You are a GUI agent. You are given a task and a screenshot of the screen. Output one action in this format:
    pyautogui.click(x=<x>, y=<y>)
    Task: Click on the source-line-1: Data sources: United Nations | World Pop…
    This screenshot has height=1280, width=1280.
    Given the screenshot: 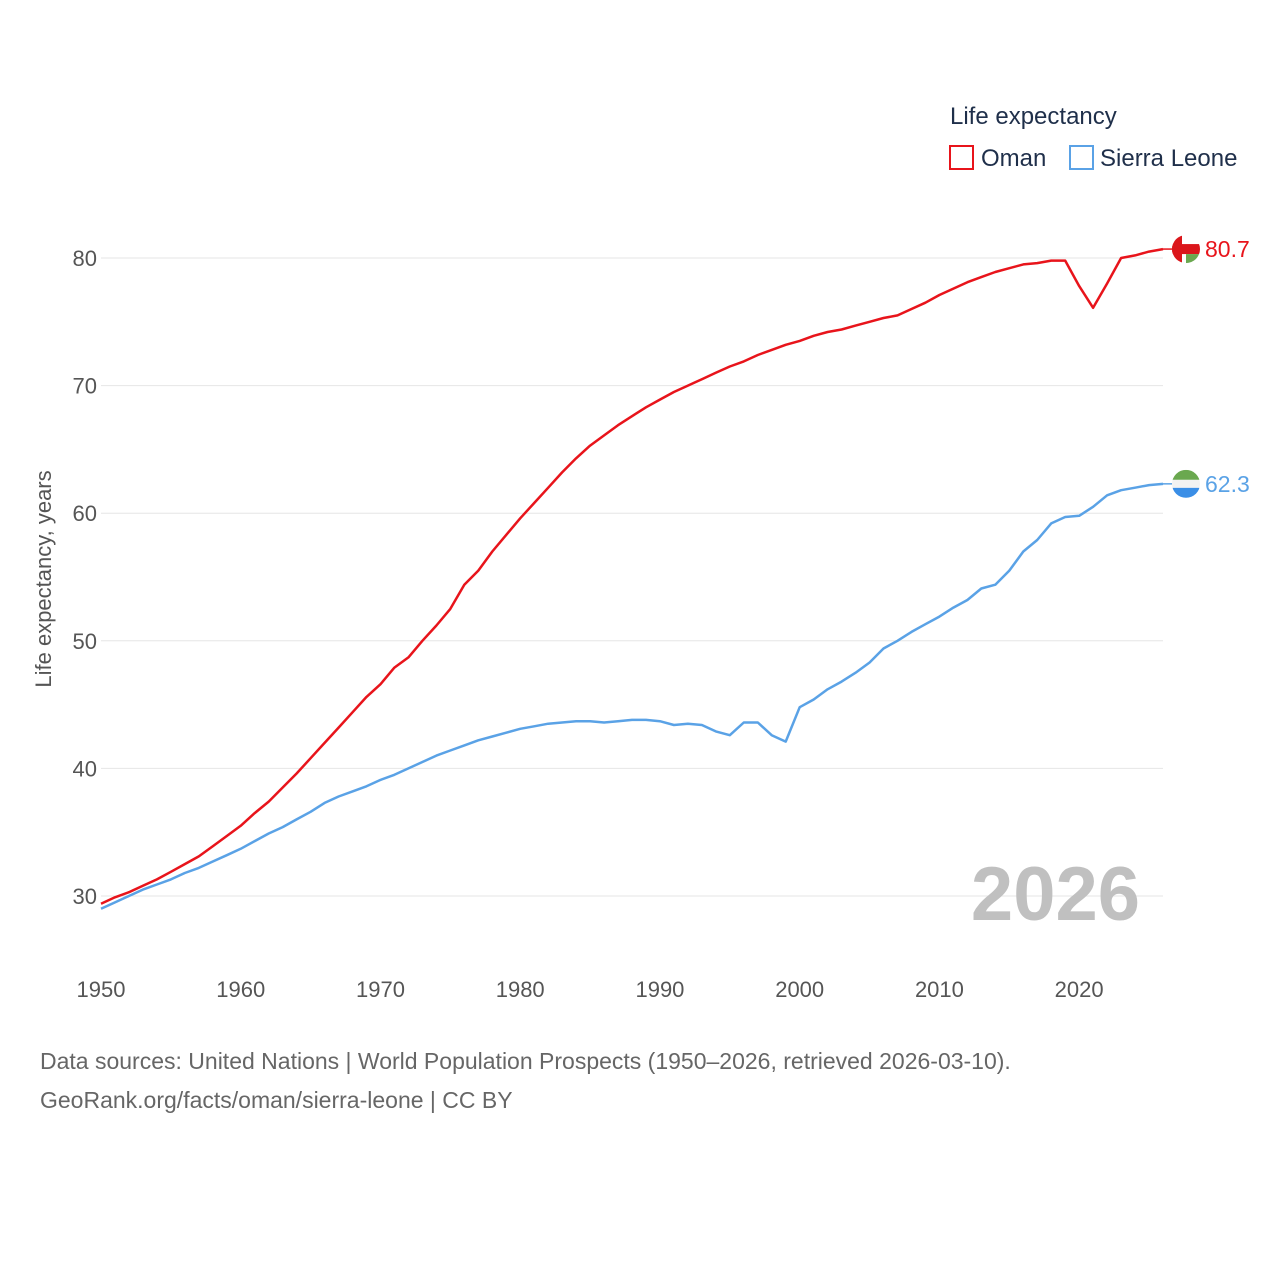 What is the action you would take?
    pyautogui.click(x=525, y=1061)
    